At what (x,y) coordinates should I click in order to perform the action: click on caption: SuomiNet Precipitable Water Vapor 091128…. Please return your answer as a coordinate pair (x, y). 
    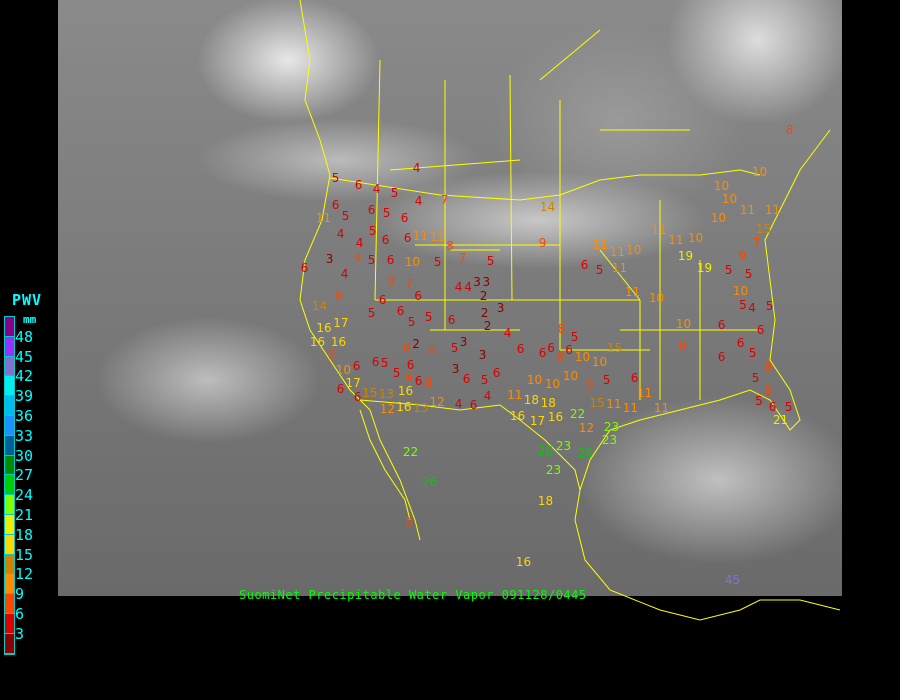
    Looking at the image, I should click on (413, 595).